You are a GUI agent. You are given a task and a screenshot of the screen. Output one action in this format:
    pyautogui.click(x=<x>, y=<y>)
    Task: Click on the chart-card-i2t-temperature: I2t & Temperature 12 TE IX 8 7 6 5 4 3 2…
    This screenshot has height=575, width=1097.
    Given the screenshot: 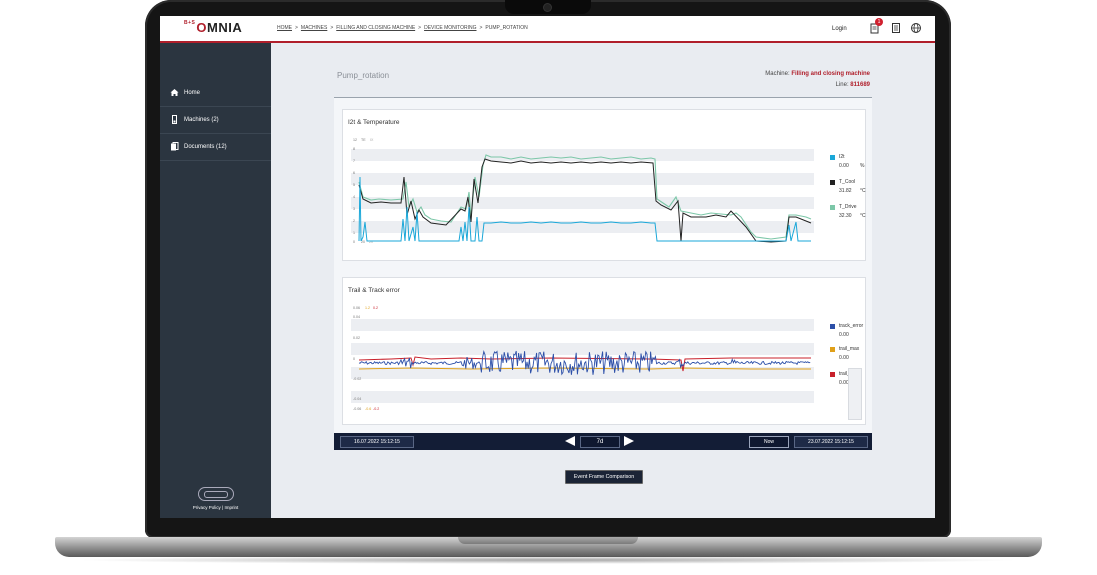 What is the action you would take?
    pyautogui.click(x=604, y=185)
    